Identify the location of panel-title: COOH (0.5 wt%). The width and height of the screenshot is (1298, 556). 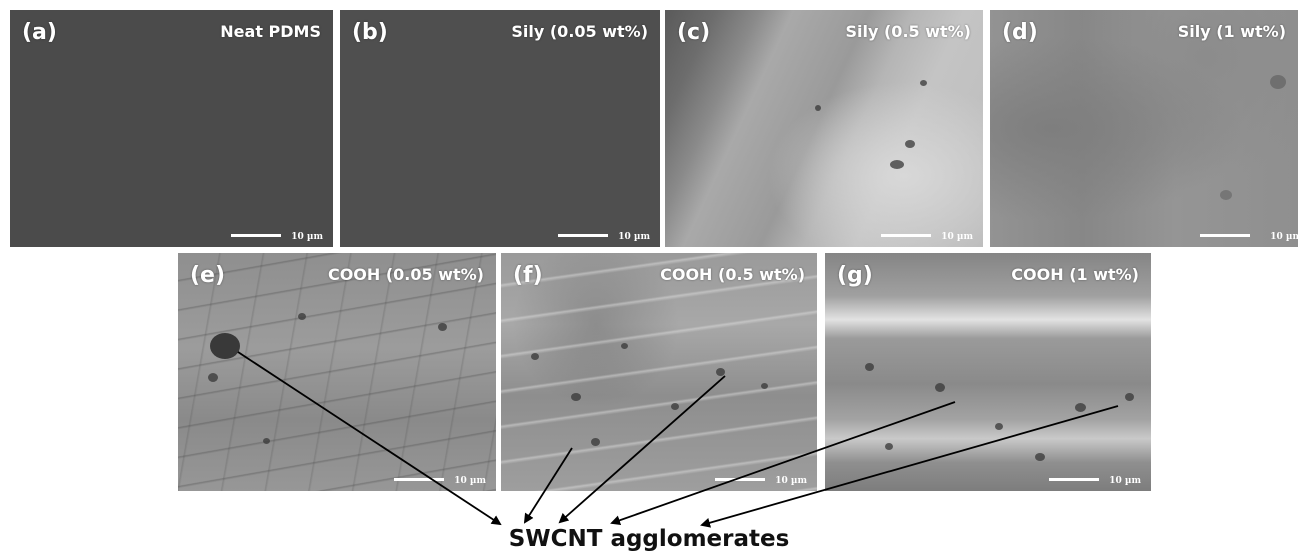
(732, 274).